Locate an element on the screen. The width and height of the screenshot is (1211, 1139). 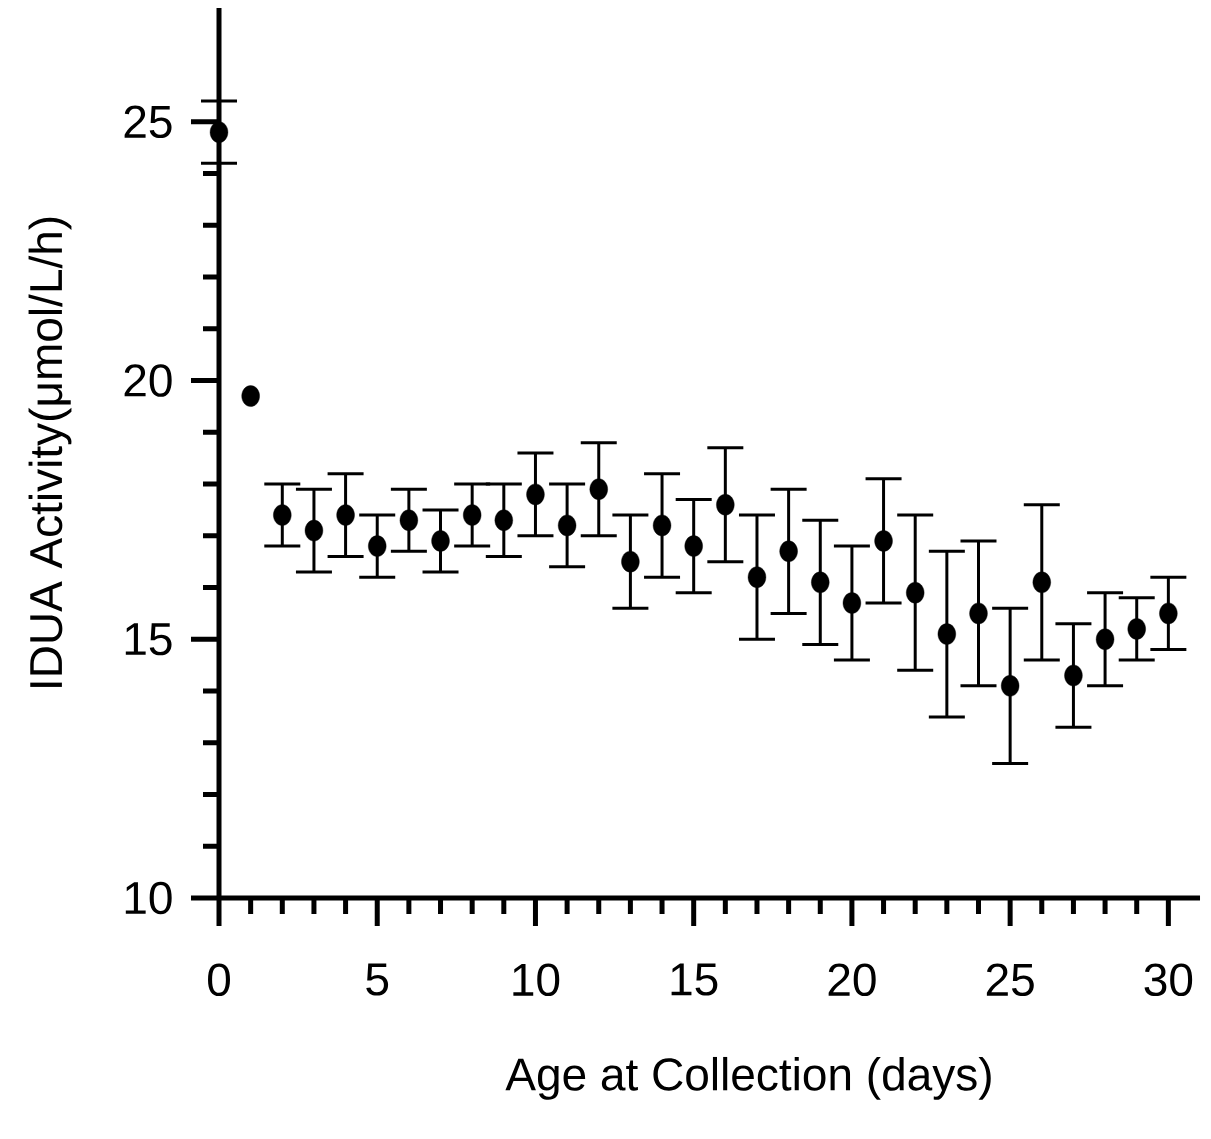
x-tick-label: 0 is located at coordinates (219, 980).